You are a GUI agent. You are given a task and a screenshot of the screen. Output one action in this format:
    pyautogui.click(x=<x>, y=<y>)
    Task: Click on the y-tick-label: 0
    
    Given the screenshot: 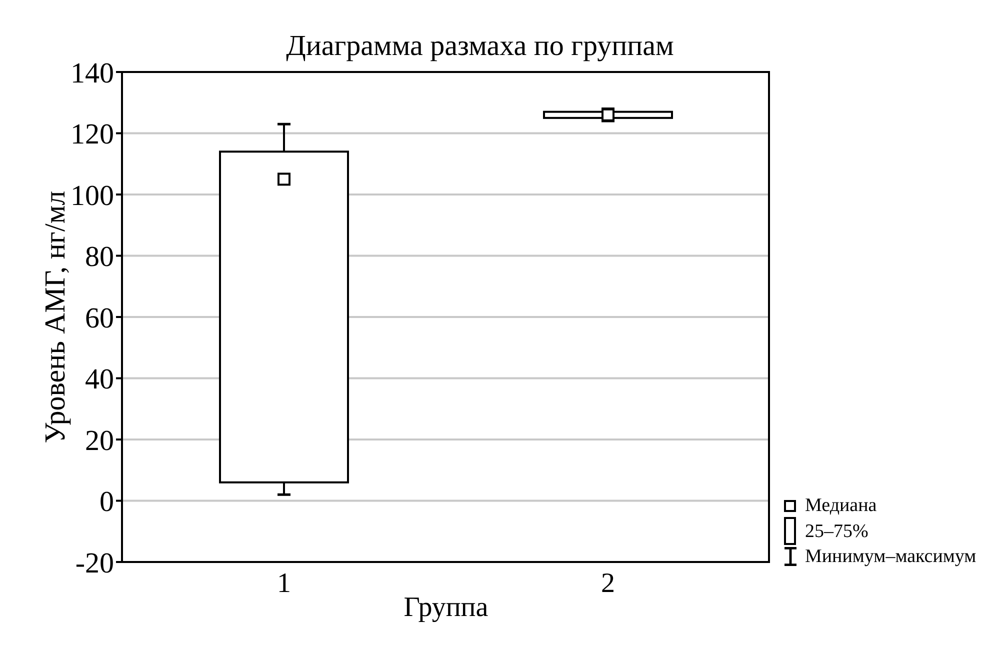 What is the action you would take?
    pyautogui.click(x=107, y=502)
    